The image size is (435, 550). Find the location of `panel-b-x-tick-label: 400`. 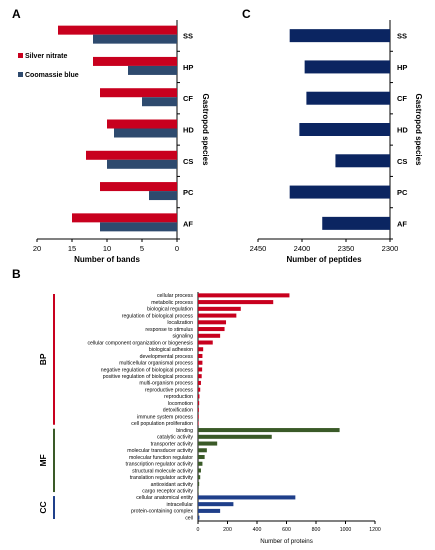

panel-b-x-tick-label: 400 is located at coordinates (257, 530).